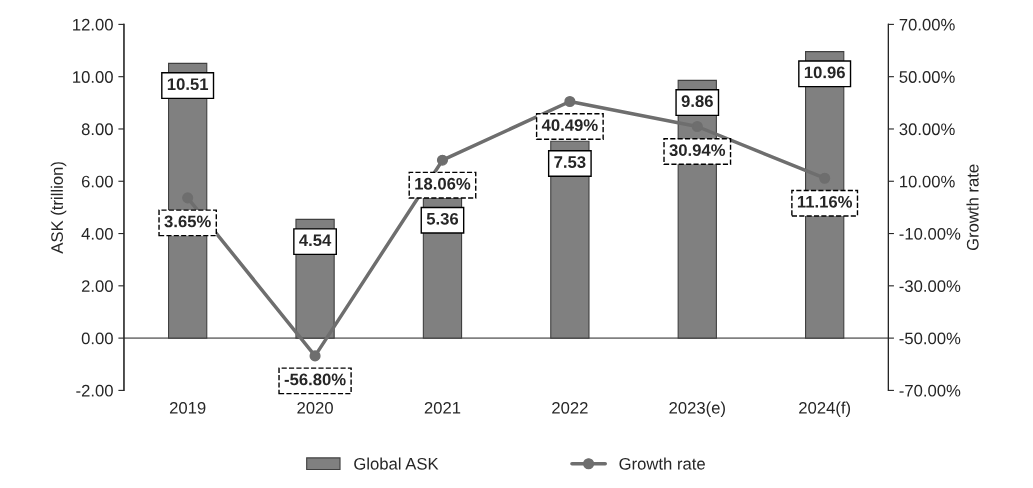  What do you see at coordinates (570, 162) in the screenshot?
I see `data-label: 7.53` at bounding box center [570, 162].